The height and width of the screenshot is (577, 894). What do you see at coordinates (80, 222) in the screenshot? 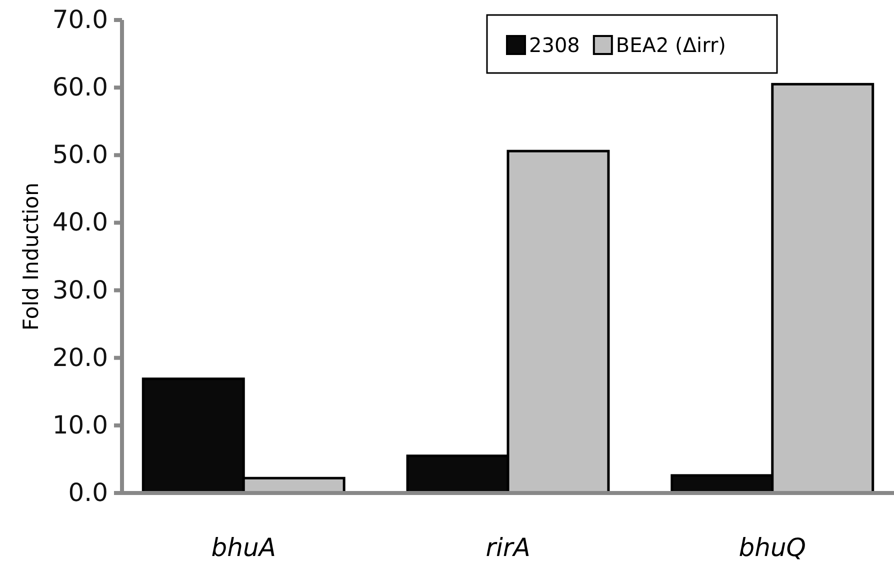
I see `y-tick-label: 40.0` at bounding box center [80, 222].